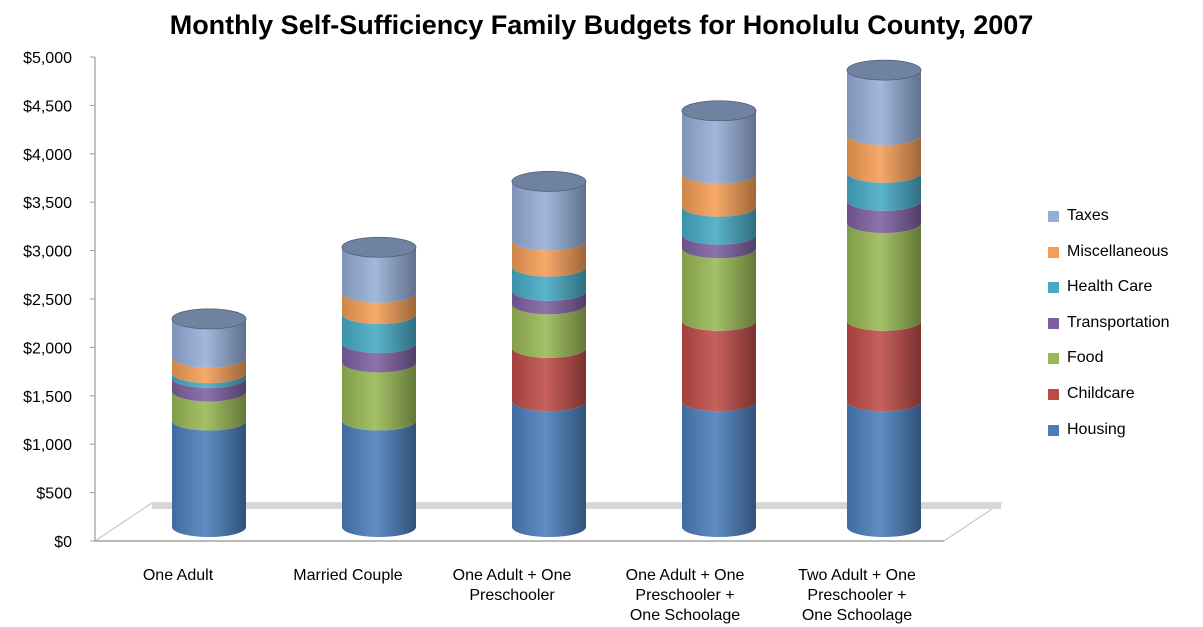 This screenshot has height=627, width=1203. Describe the element at coordinates (512, 585) in the screenshot. I see `x-tick-label: One Adult + One Preschooler` at that location.